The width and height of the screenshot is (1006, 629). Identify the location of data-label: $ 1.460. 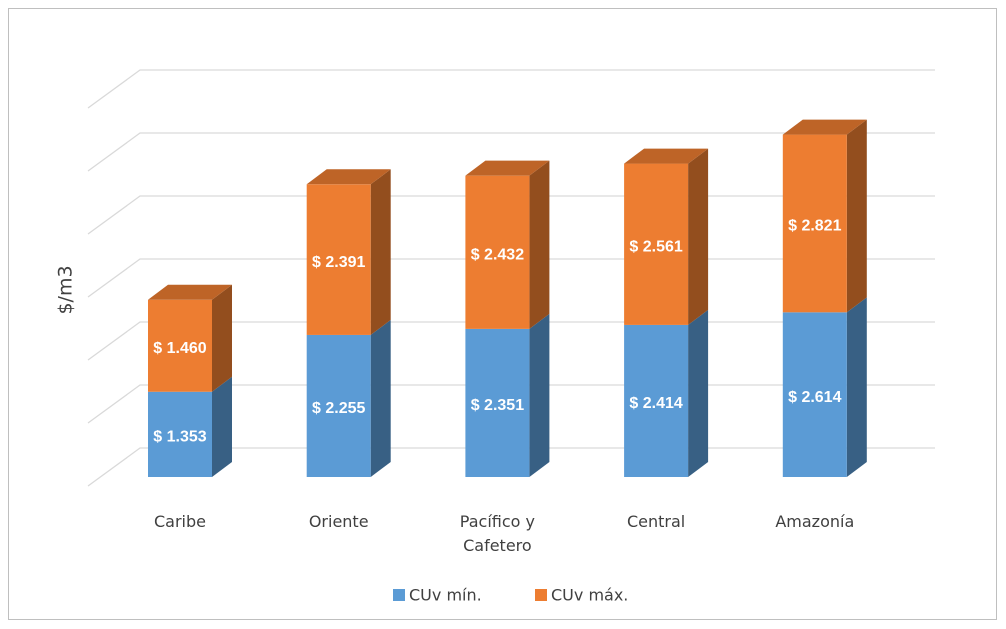
(179, 348).